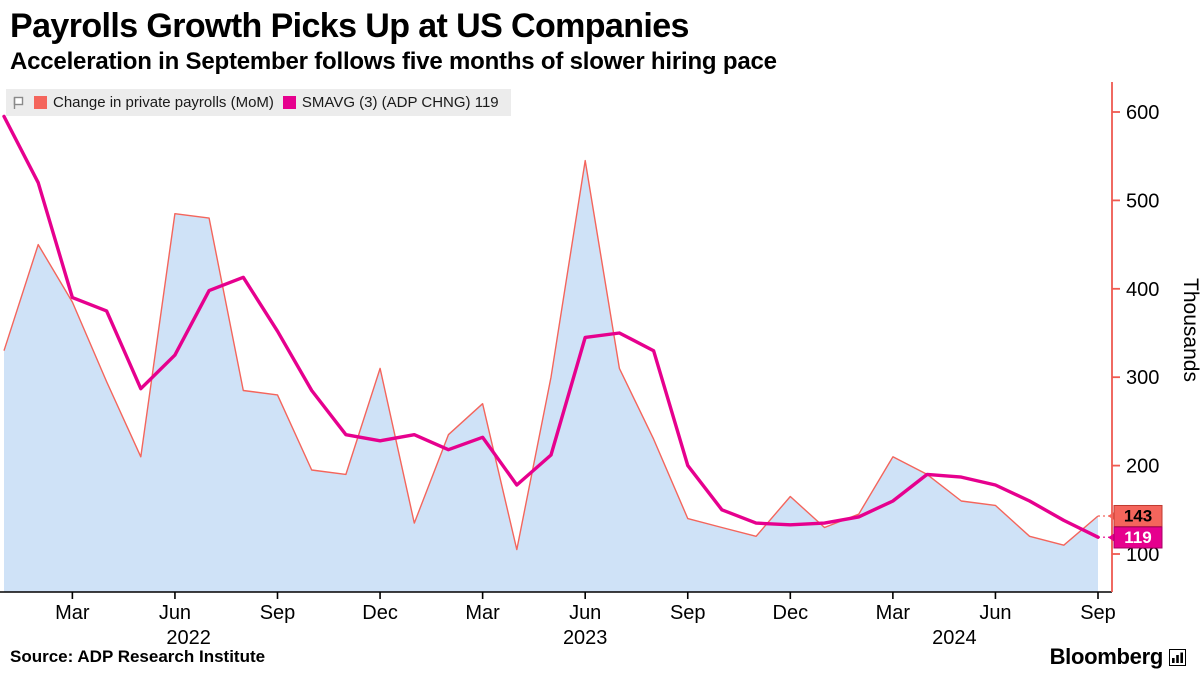  Describe the element at coordinates (40, 102) in the screenshot. I see `payrolls-series-swatch-icon` at that location.